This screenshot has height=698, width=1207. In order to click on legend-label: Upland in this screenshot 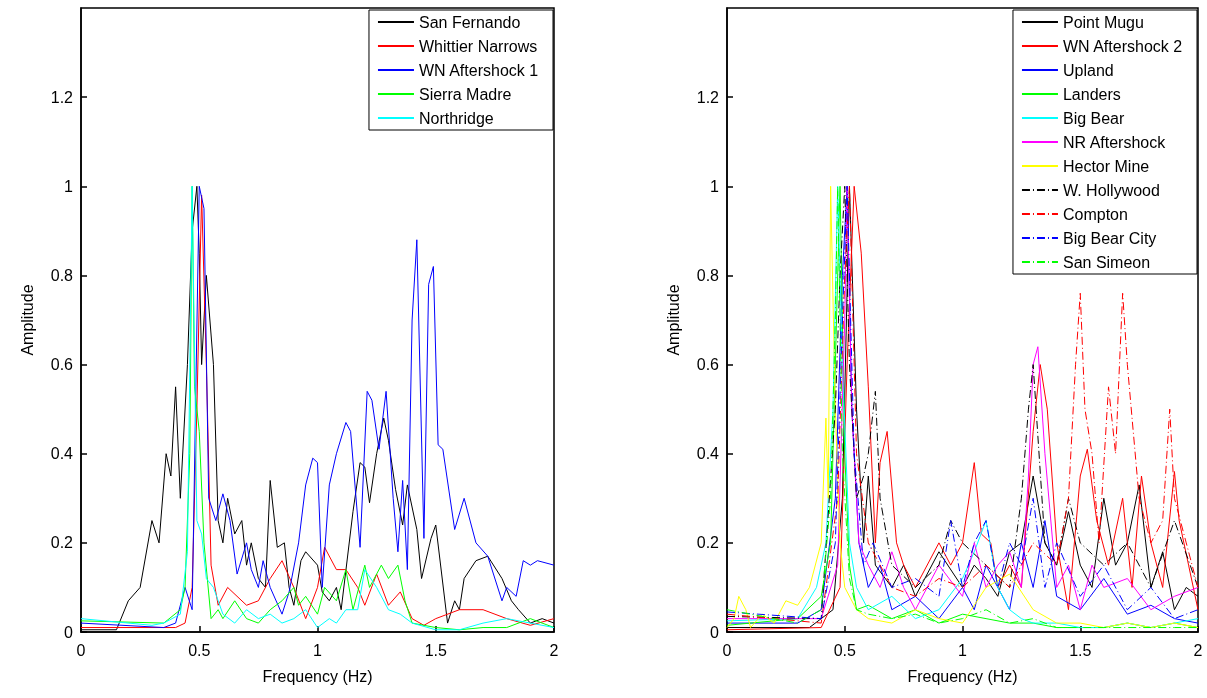, I will do `click(1088, 70)`.